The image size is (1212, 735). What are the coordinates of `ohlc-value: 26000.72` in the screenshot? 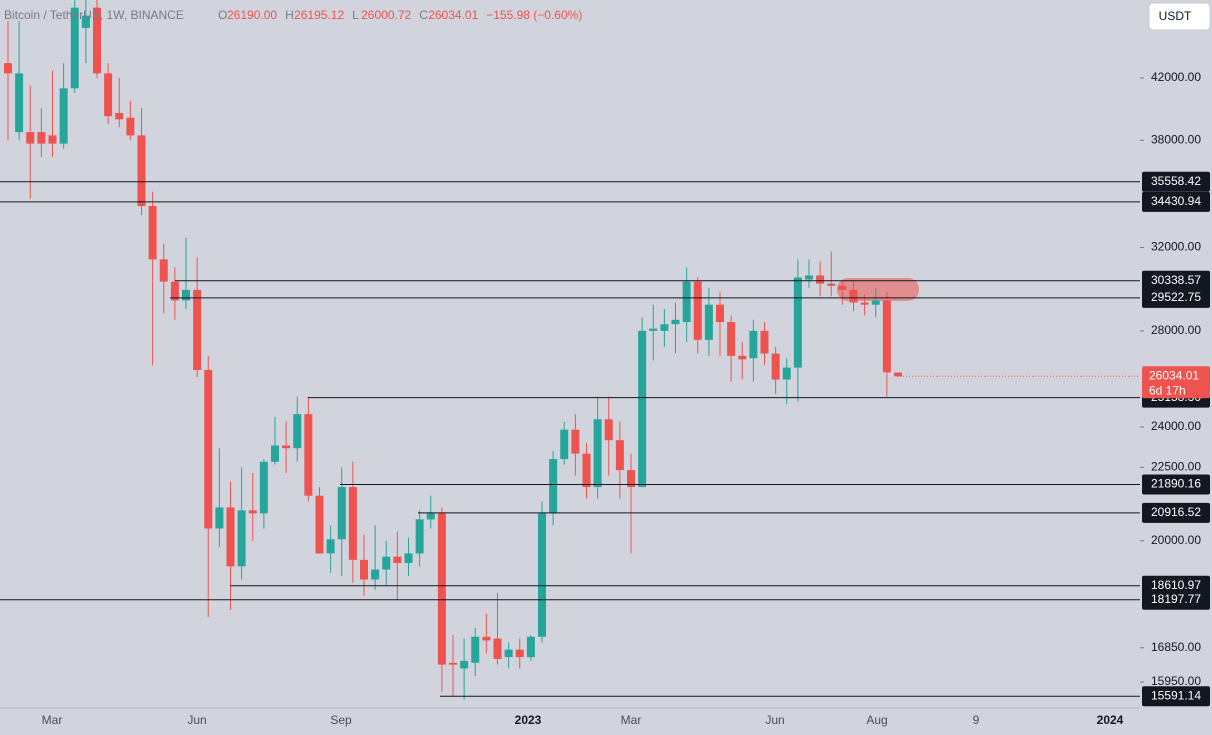 It's located at (386, 15).